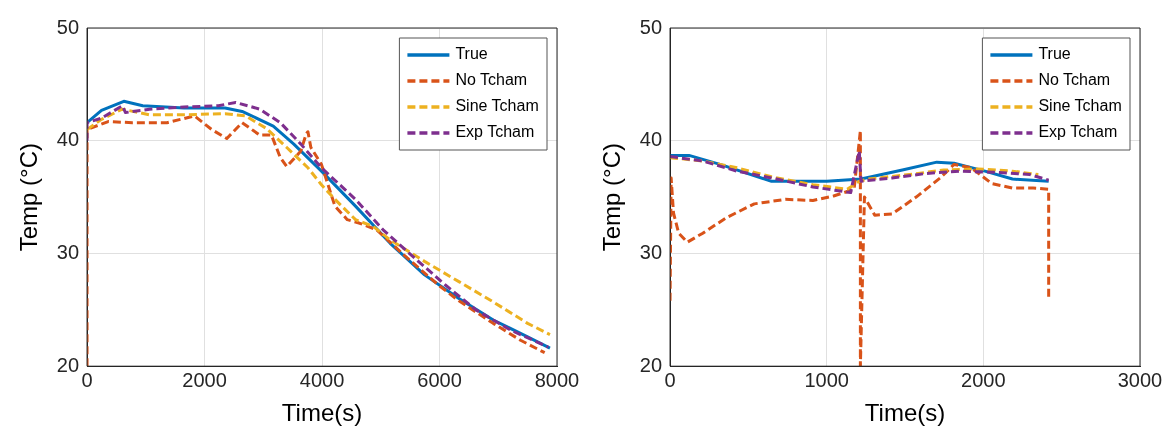 The width and height of the screenshot is (1174, 433). I want to click on x-tick-label: 4000, so click(322, 379).